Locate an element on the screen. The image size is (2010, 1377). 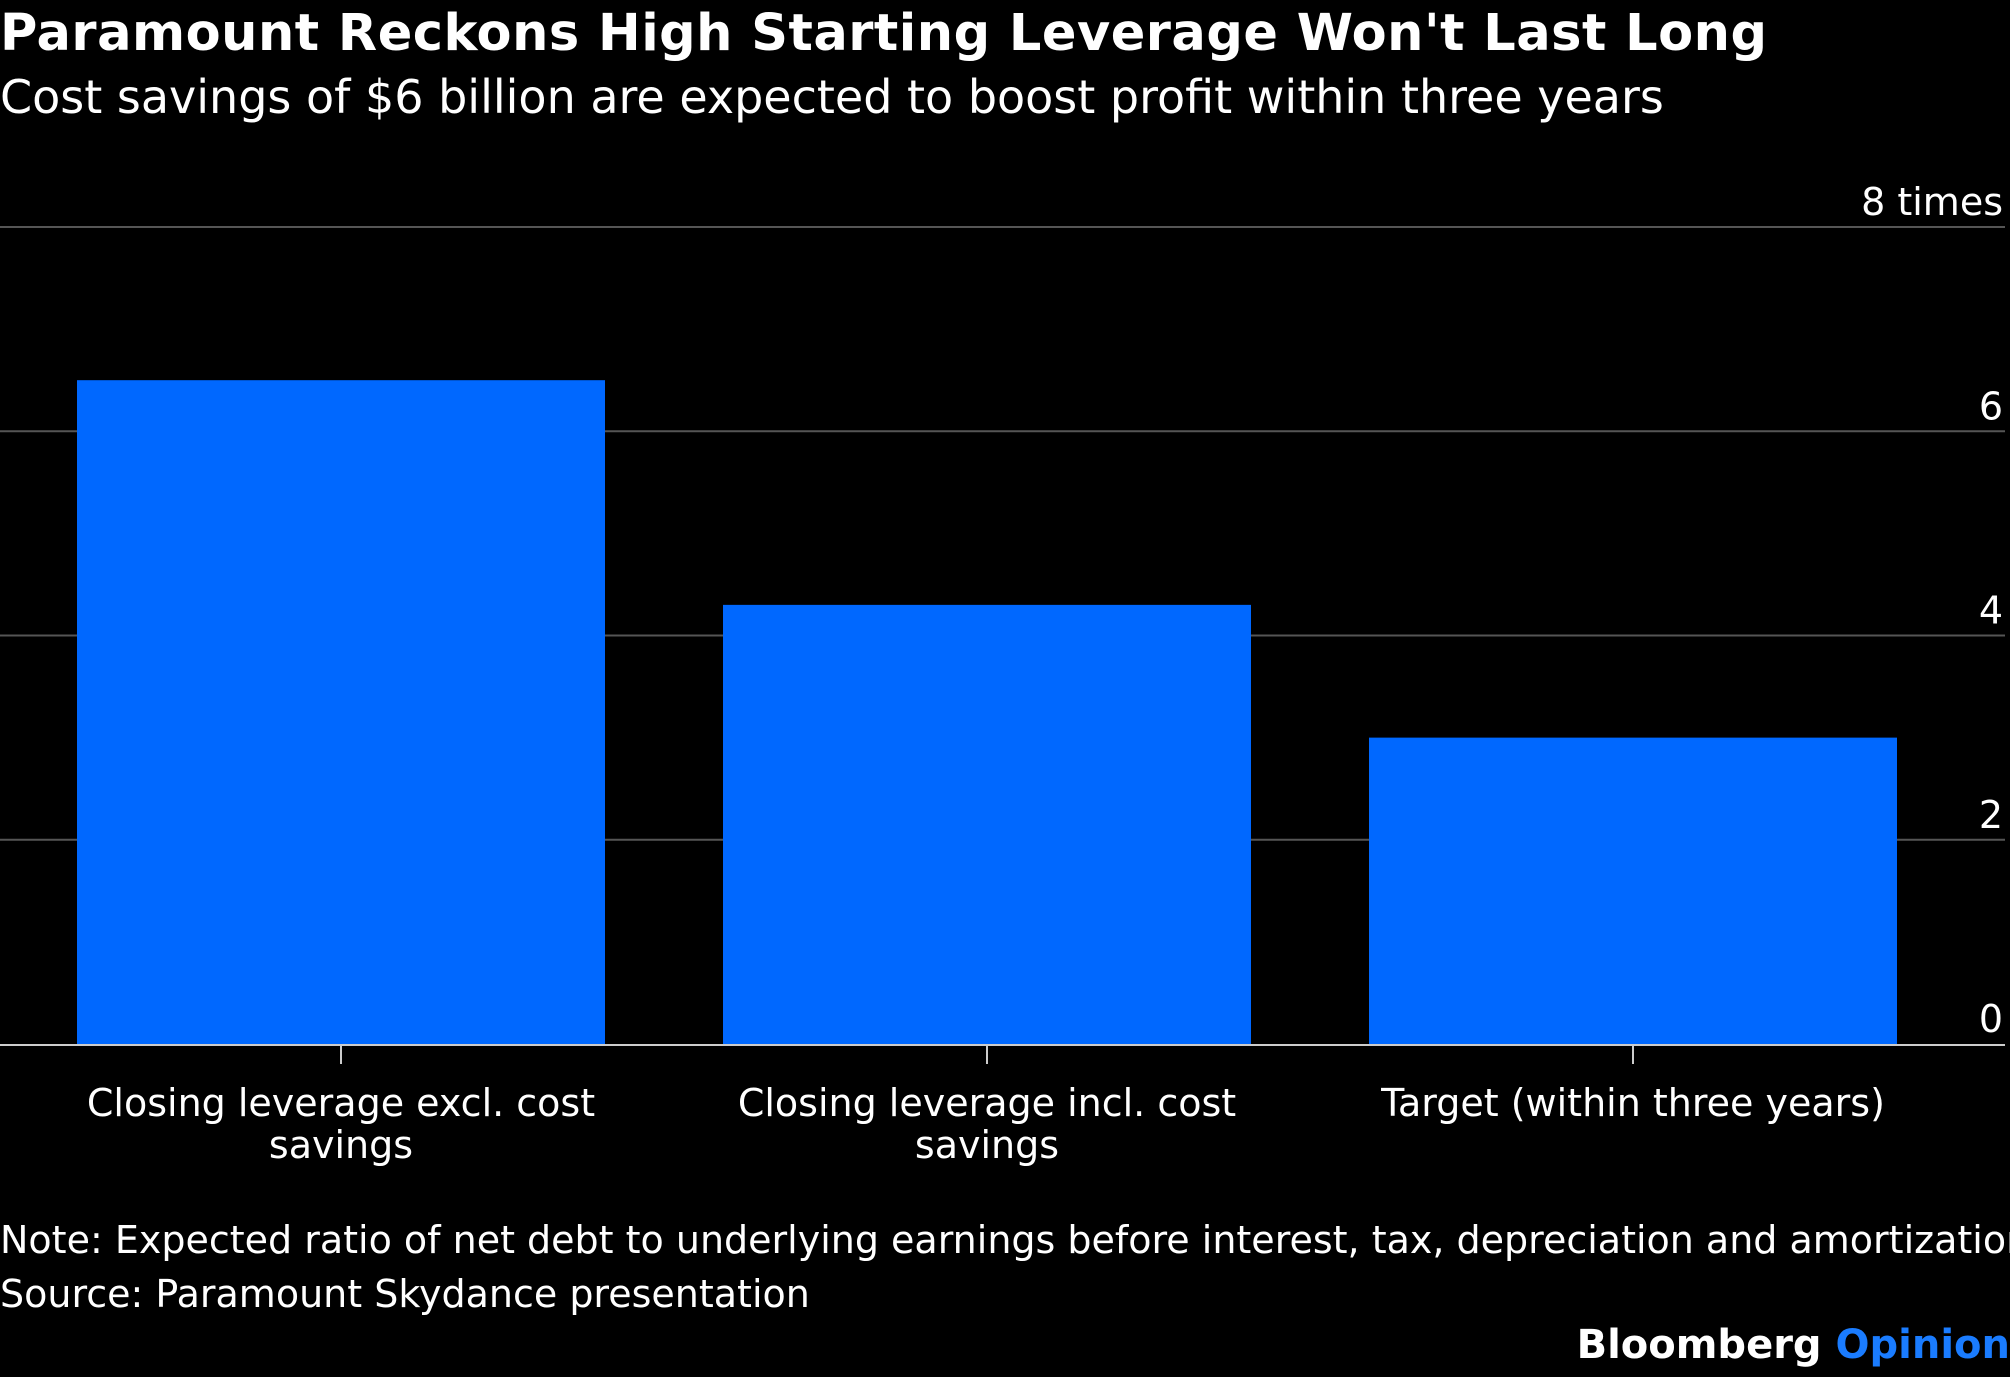
x-category-label: Closing leverage excl. cost savings is located at coordinates (341, 1124).